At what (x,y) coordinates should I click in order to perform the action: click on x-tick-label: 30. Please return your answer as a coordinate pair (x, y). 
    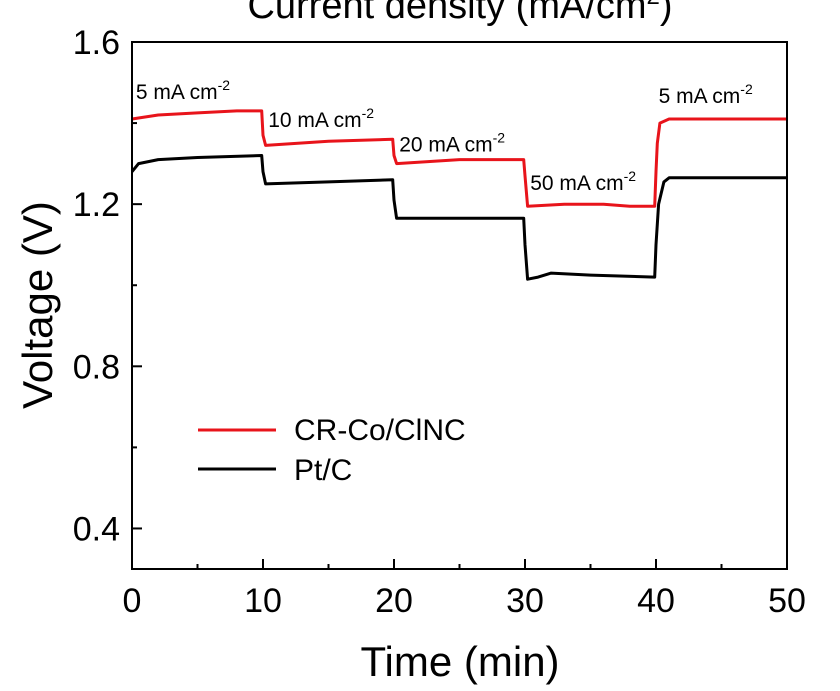
    Looking at the image, I should click on (525, 601).